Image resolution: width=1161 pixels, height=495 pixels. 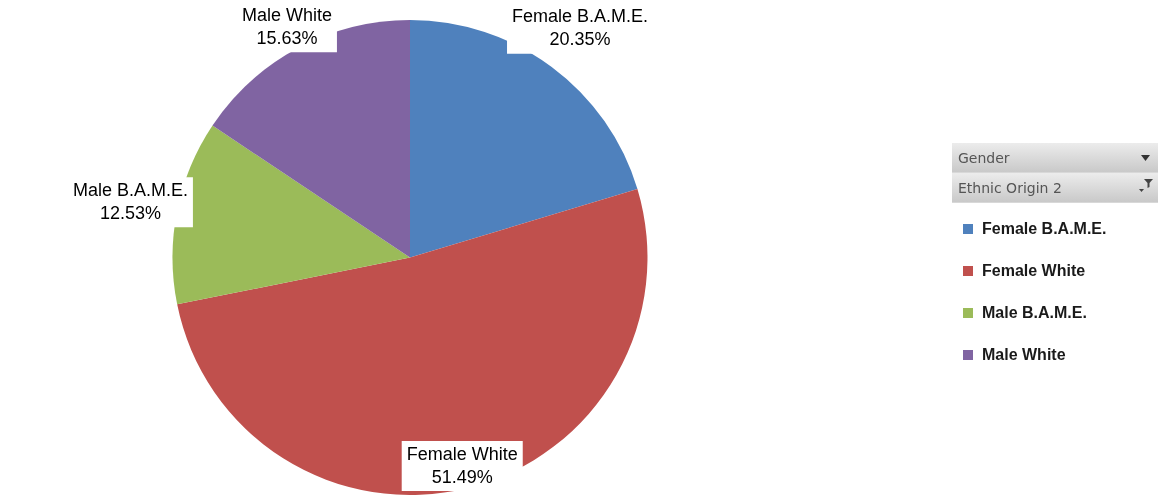 What do you see at coordinates (1044, 229) in the screenshot?
I see `legend-label: Female B.A.M.E.` at bounding box center [1044, 229].